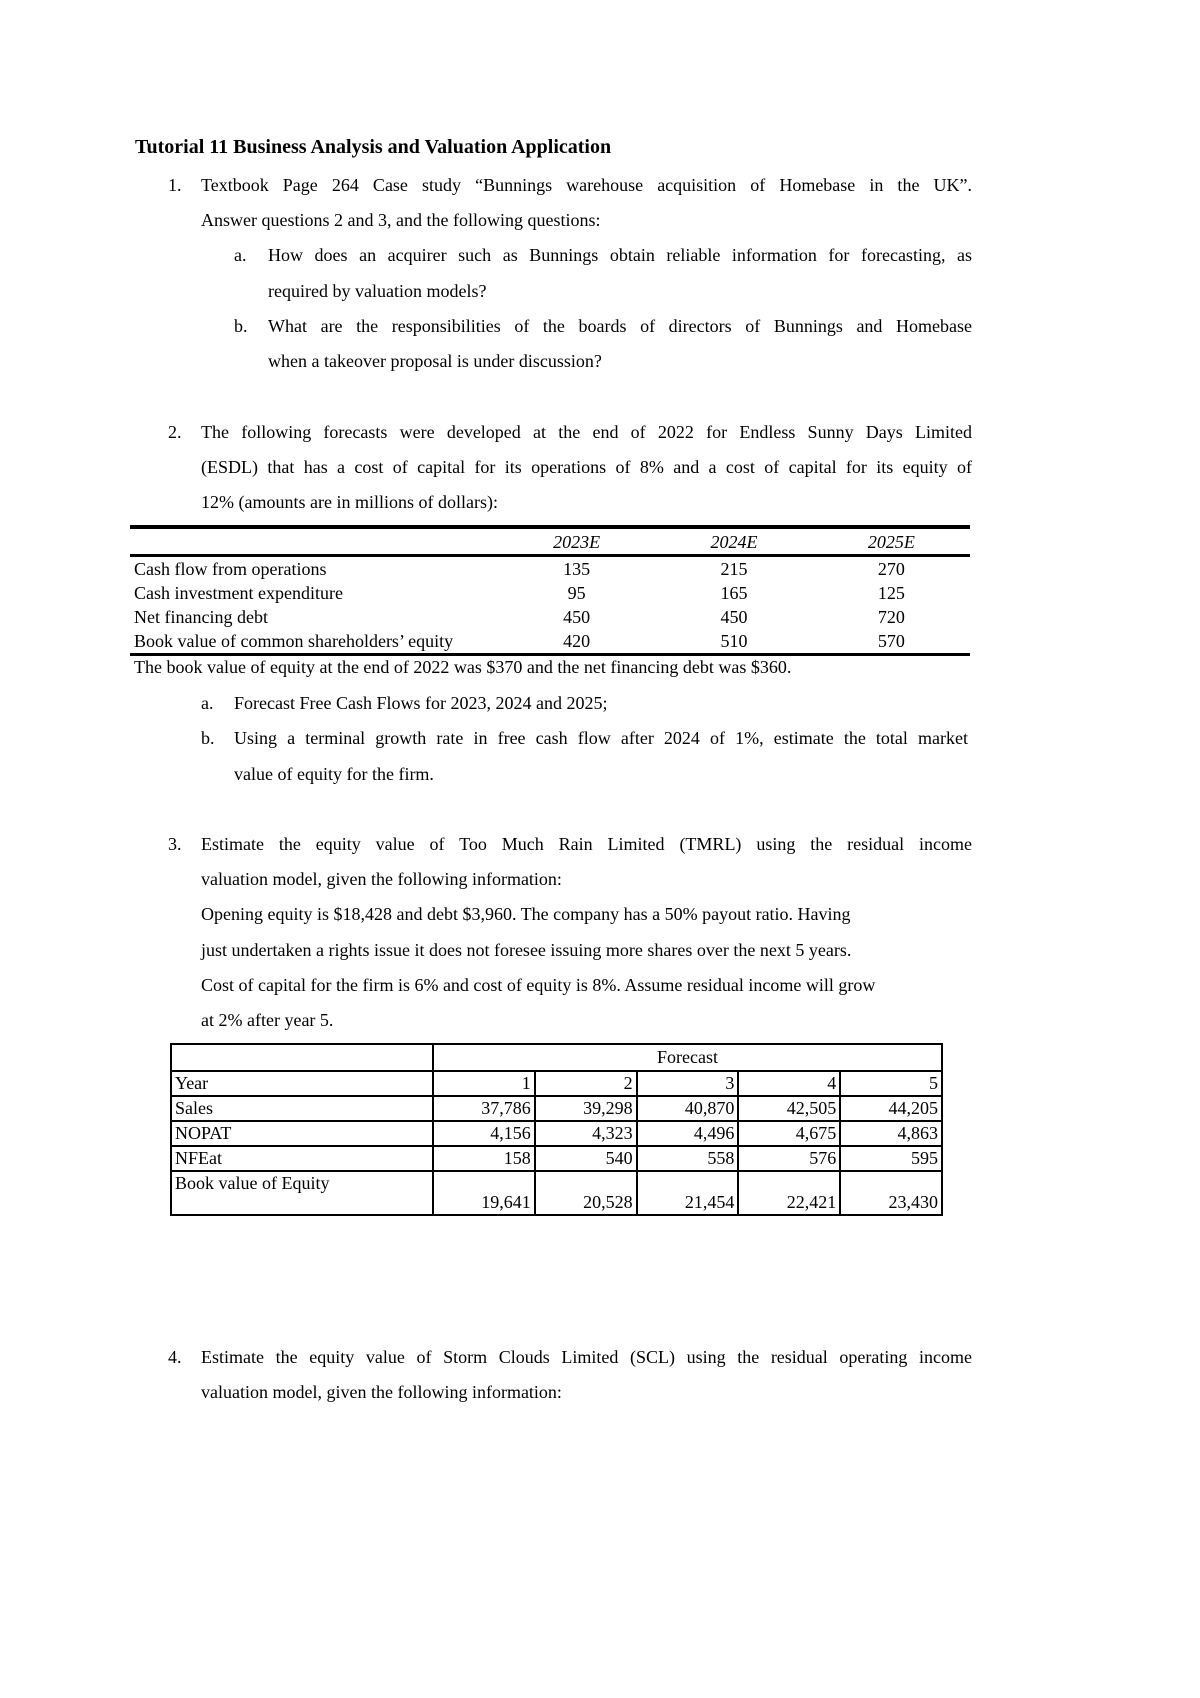 The height and width of the screenshot is (1698, 1200). Describe the element at coordinates (519, 593) in the screenshot. I see `table-row: Cash investment expenditure 95 165 125` at that location.